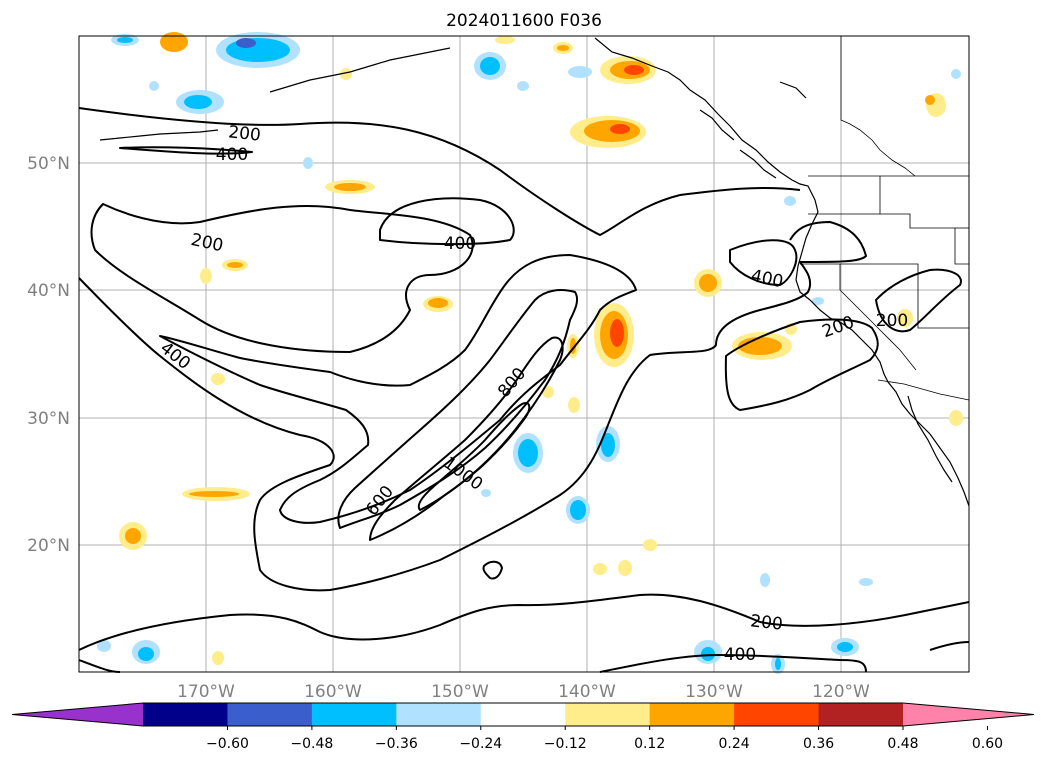 This screenshot has height=765, width=1047. Describe the element at coordinates (714, 692) in the screenshot. I see `lon-label: 130°W` at that location.